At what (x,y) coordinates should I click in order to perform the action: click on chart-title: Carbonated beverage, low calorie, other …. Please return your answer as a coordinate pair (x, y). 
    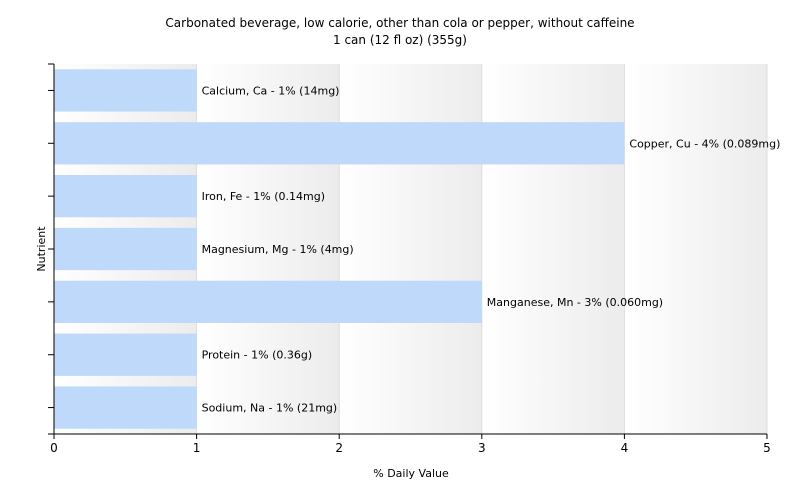
    Looking at the image, I should click on (399, 23).